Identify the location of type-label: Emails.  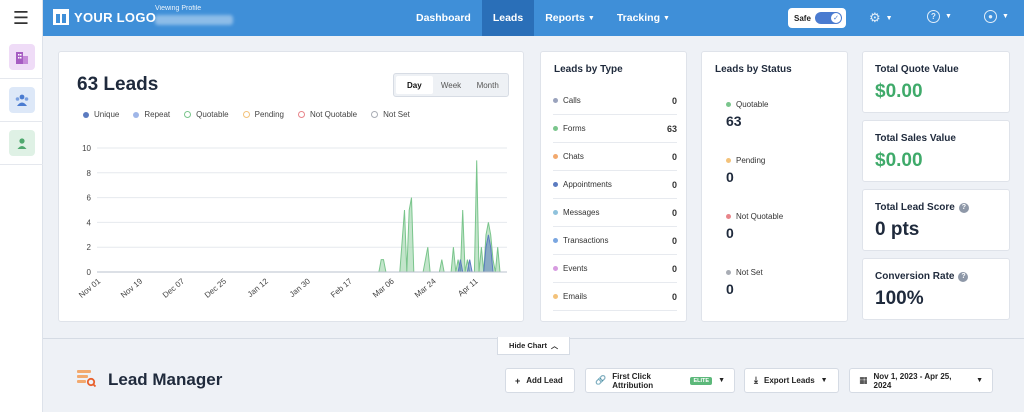
(575, 296).